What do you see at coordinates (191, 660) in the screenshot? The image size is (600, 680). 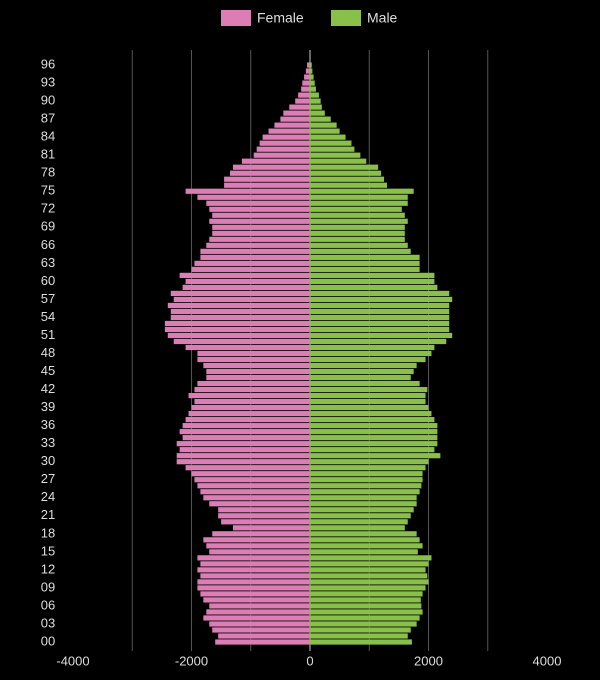 I see `x-tick-label: -2000` at bounding box center [191, 660].